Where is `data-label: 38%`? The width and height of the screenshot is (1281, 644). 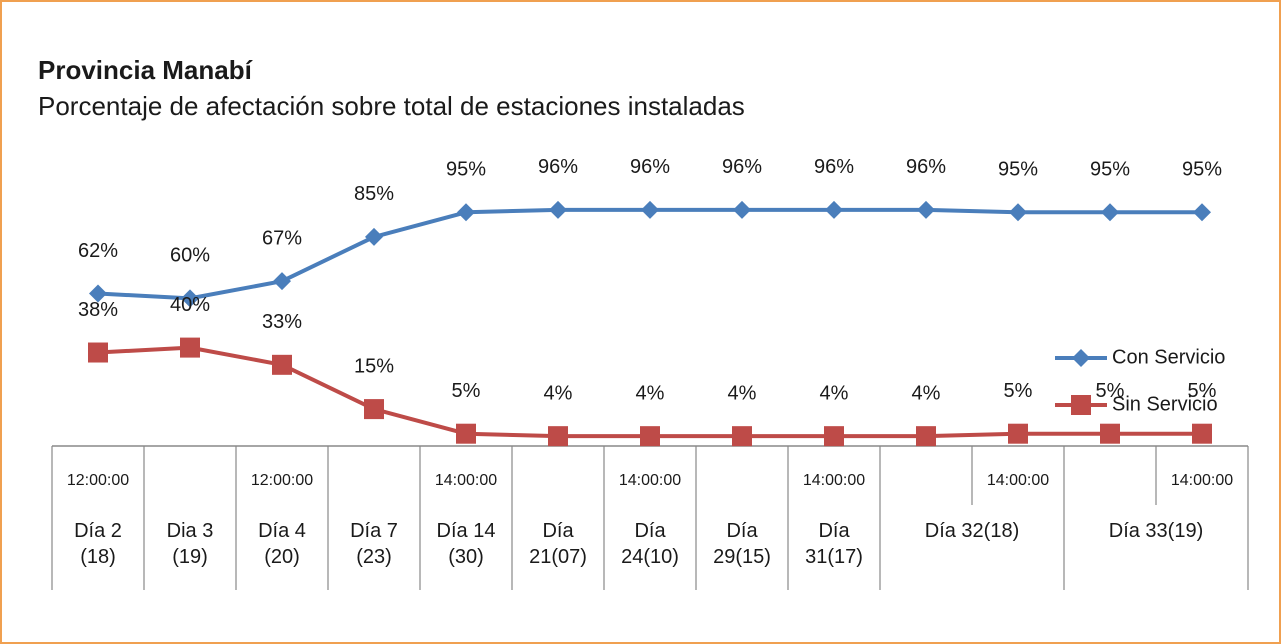 data-label: 38% is located at coordinates (98, 310).